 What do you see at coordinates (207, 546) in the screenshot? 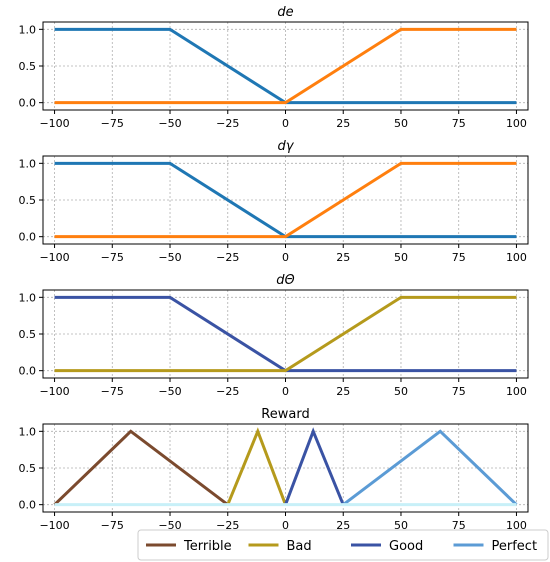
I see `legend-label: Terrible` at bounding box center [207, 546].